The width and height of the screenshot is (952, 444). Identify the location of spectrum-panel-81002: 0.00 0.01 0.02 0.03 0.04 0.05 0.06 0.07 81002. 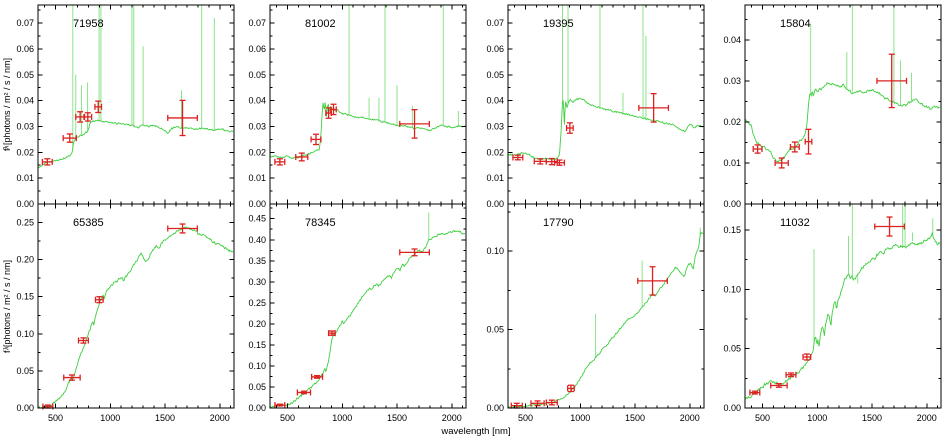
(357, 106).